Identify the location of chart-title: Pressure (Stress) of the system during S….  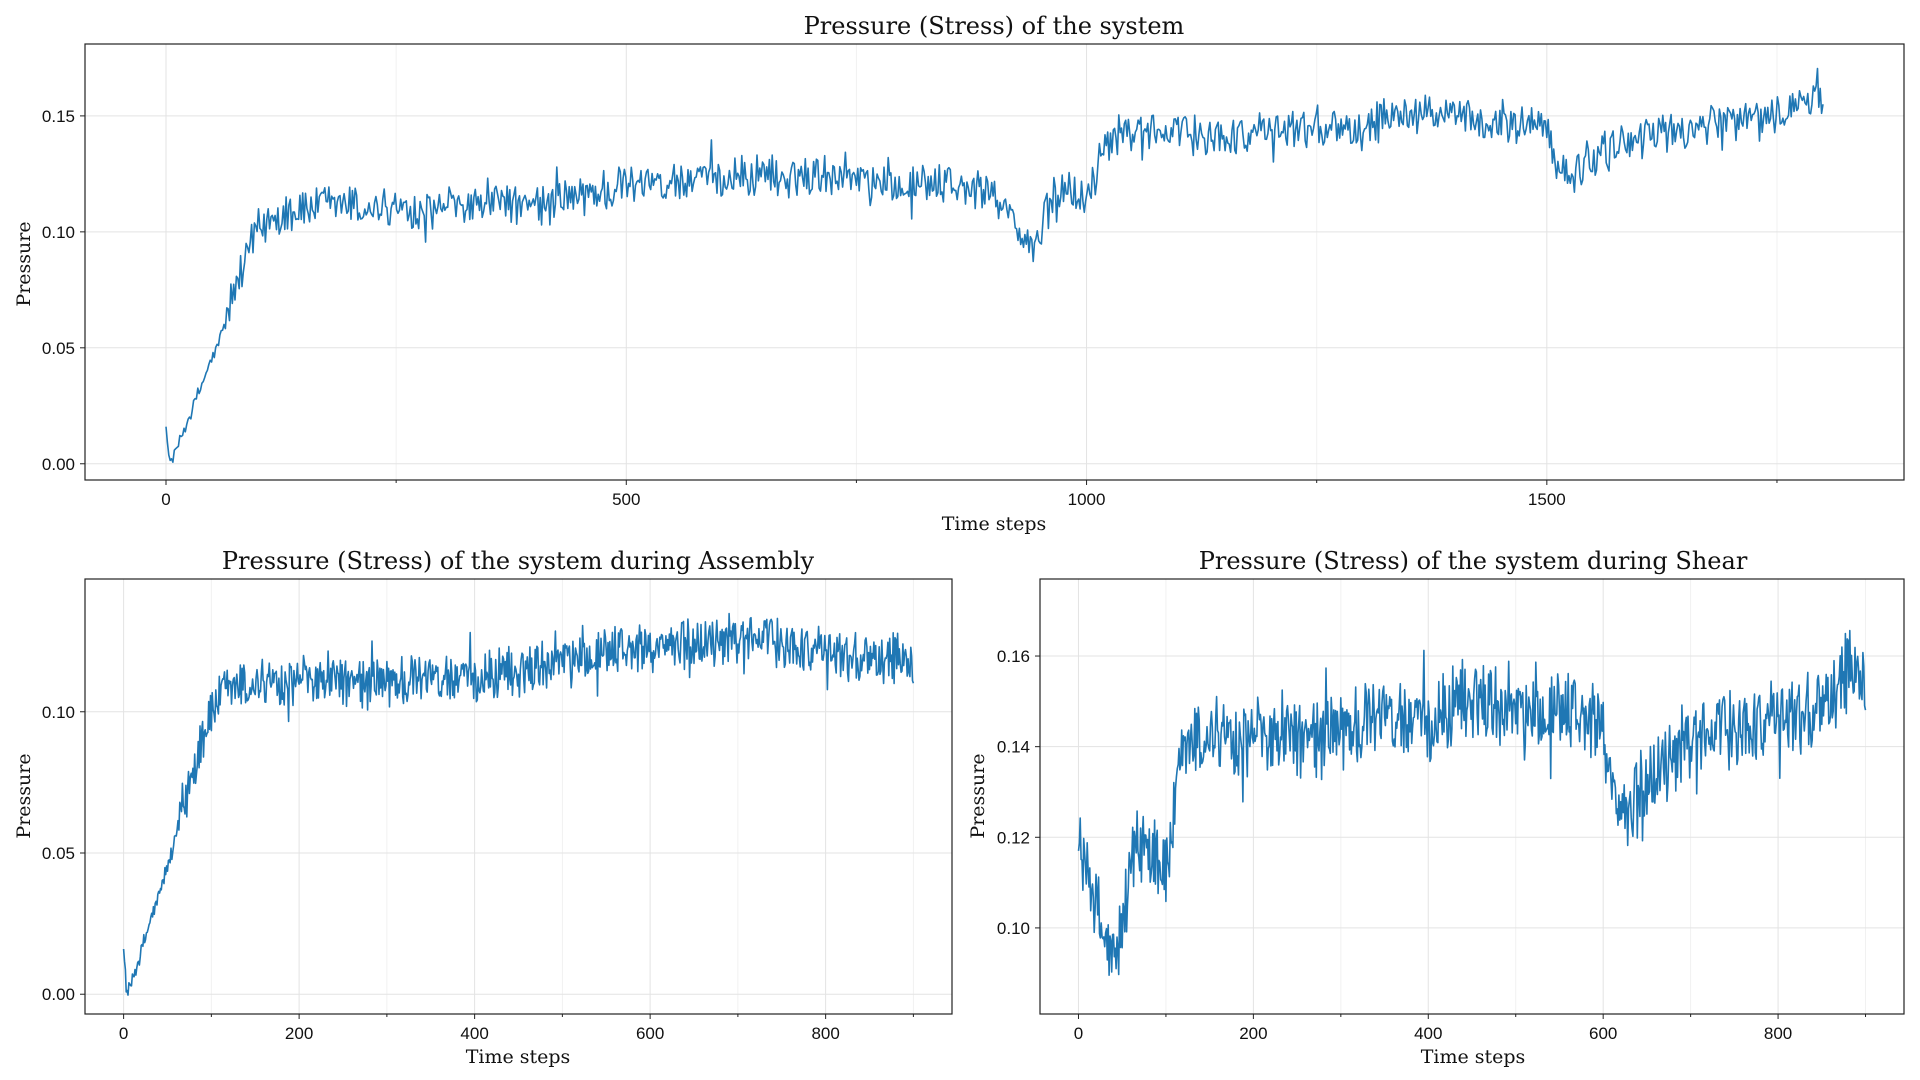
(1473, 561).